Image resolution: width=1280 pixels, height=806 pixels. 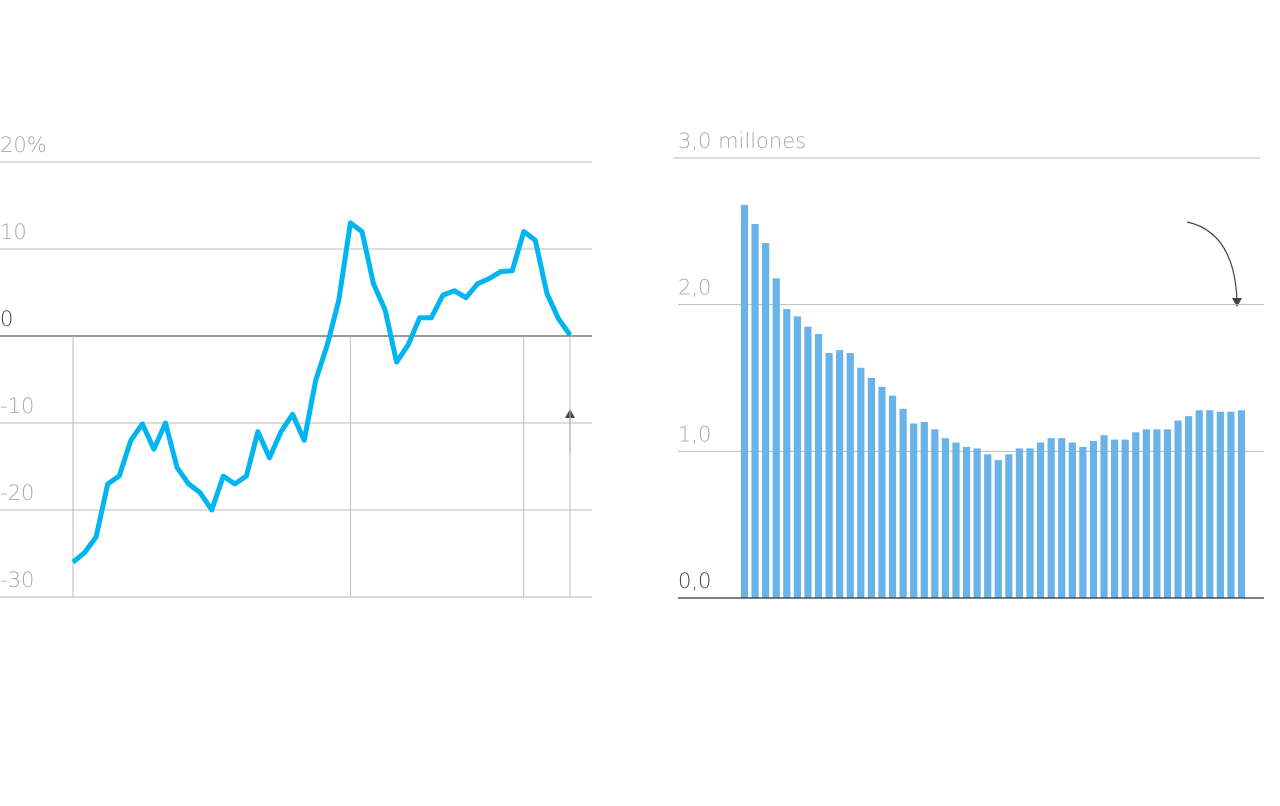 I want to click on y-tick-label: 10, so click(x=13, y=232).